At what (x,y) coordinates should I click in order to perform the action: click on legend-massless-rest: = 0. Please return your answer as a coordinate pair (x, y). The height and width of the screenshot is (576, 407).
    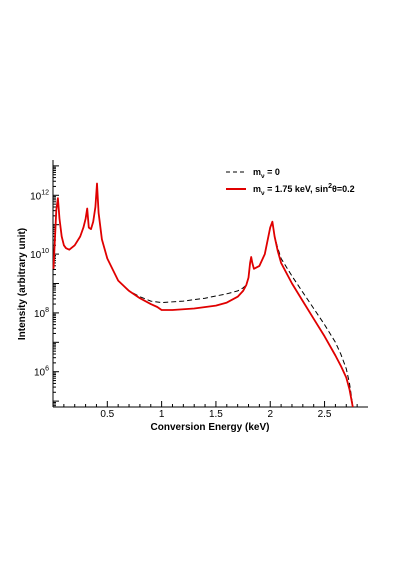
    Looking at the image, I should click on (272, 172).